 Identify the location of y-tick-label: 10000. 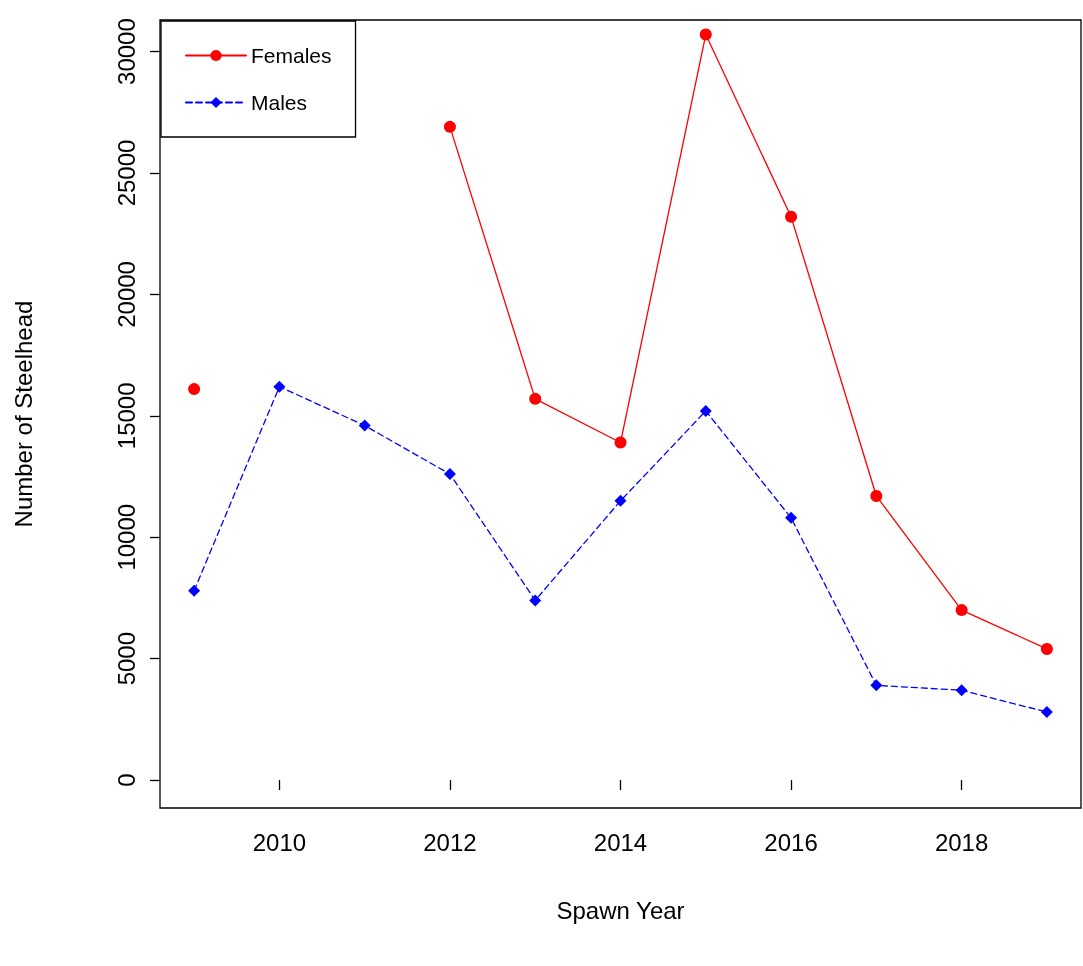
(126, 537).